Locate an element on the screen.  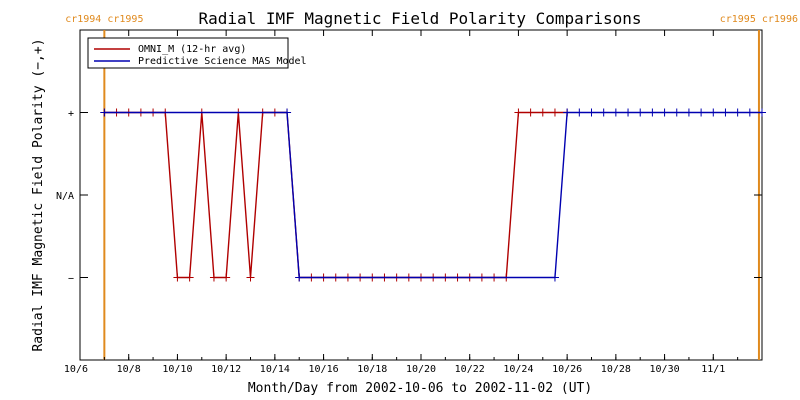
x-tick-label: 10/10 is located at coordinates (177, 369).